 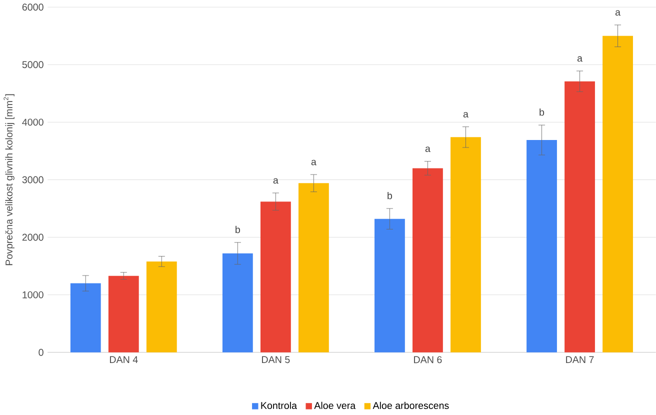 I want to click on y-tick-label: 3000, so click(x=33, y=180).